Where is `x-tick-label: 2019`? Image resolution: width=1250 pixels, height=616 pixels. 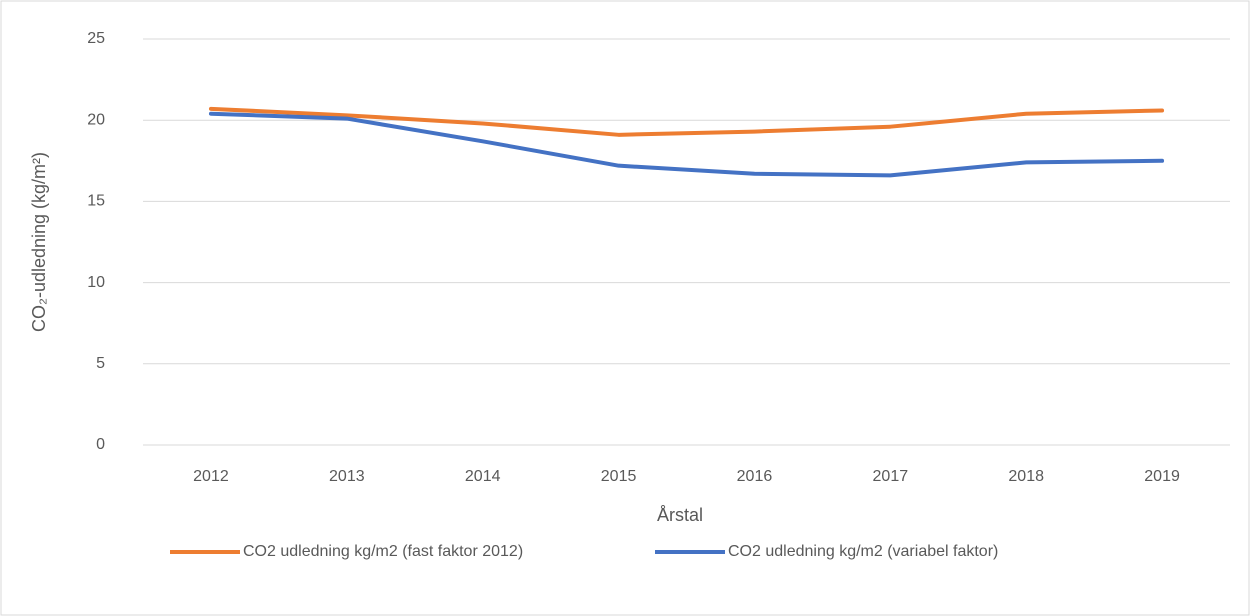
x-tick-label: 2019 is located at coordinates (1162, 476).